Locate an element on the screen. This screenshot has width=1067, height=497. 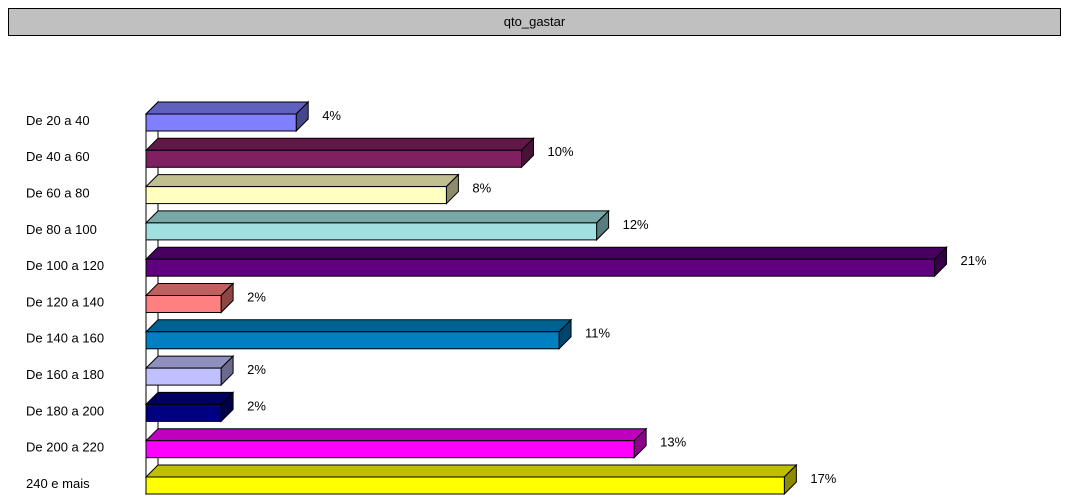
chart-title: qto_gastar is located at coordinates (534, 22).